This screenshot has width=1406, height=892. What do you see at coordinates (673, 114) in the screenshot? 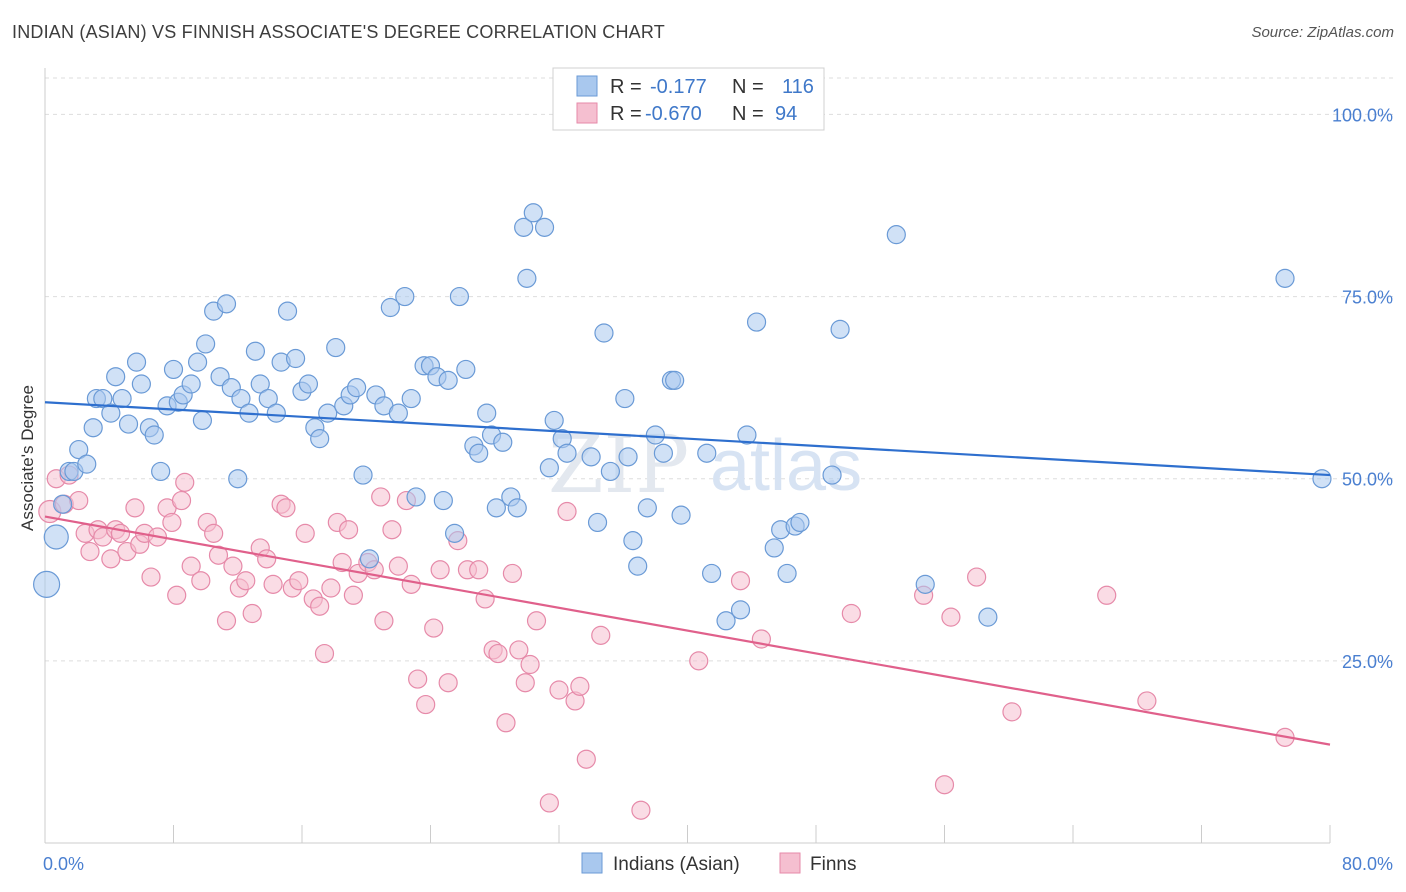
I see `legend-r-value-2: -0.670` at bounding box center [673, 114].